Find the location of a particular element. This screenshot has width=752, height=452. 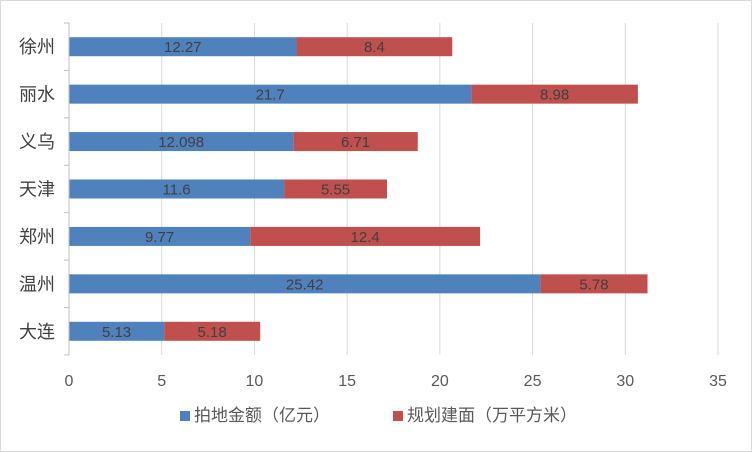

category-label: 郑州 is located at coordinates (37, 237).